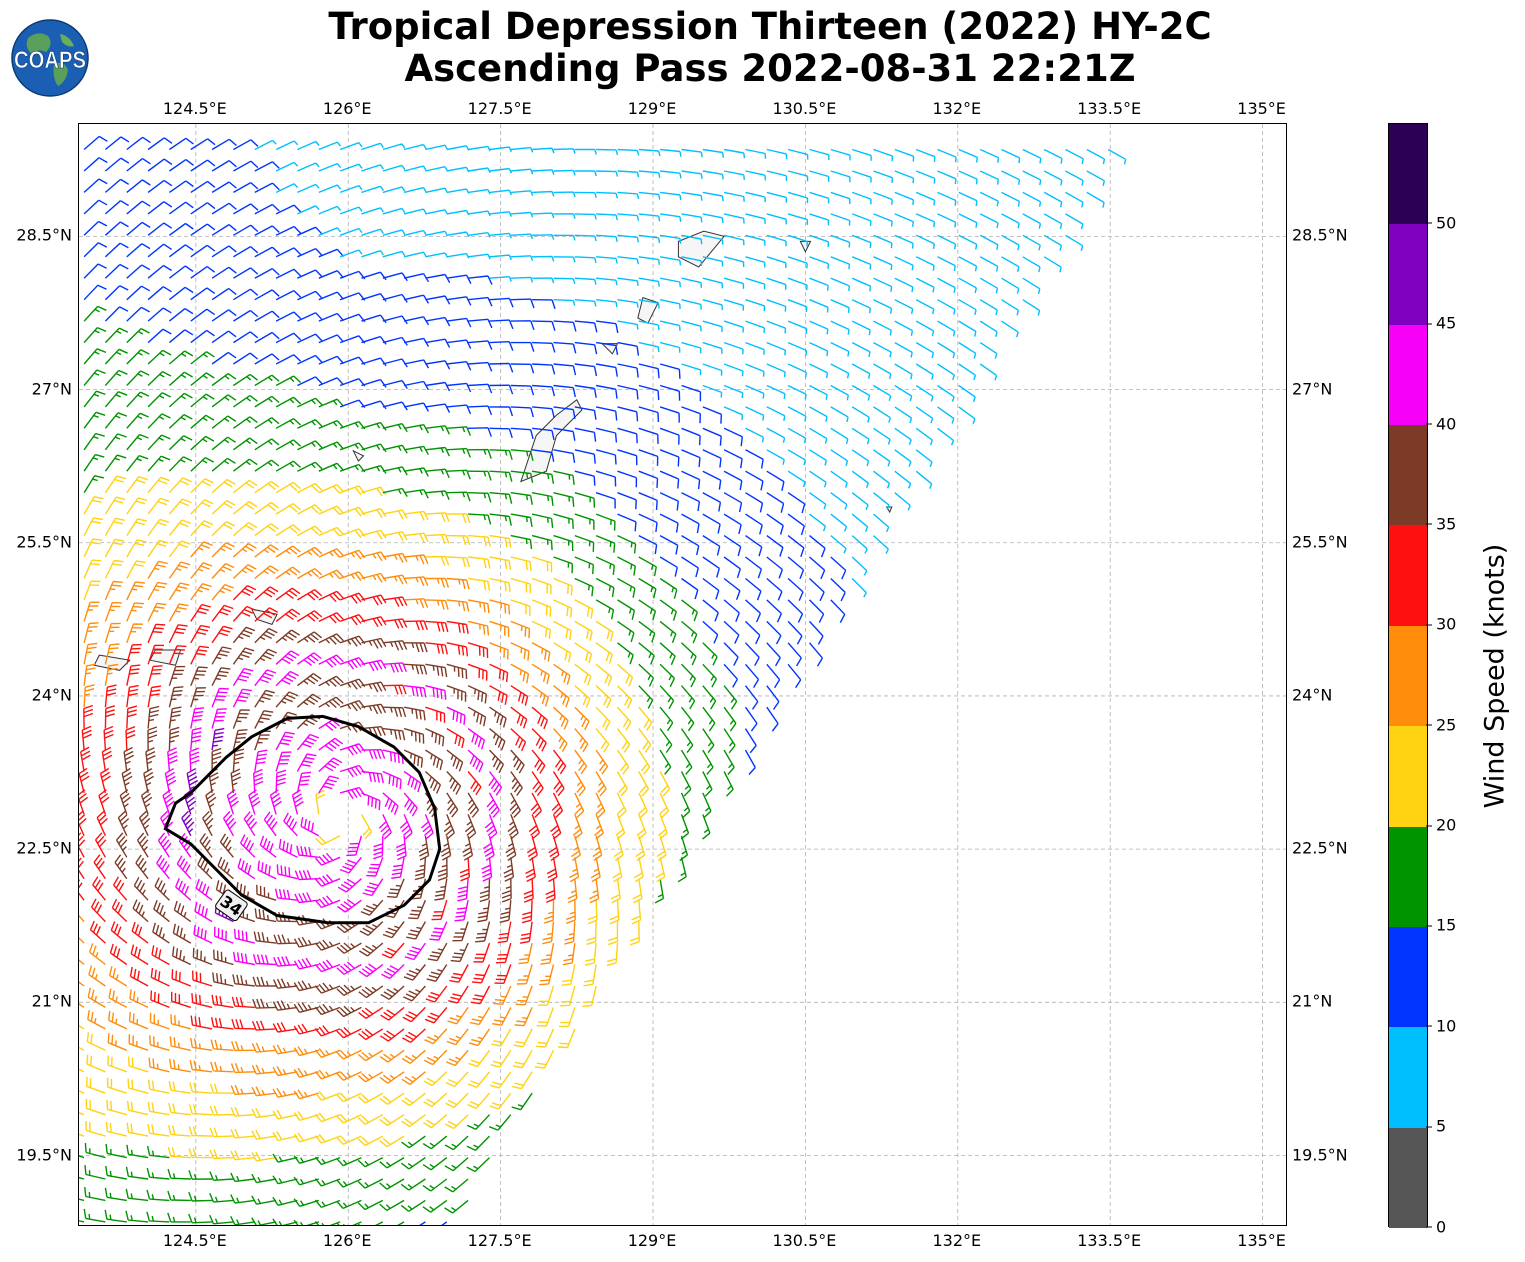 The height and width of the screenshot is (1262, 1525). I want to click on colorbar-tick: 35, so click(1440, 523).